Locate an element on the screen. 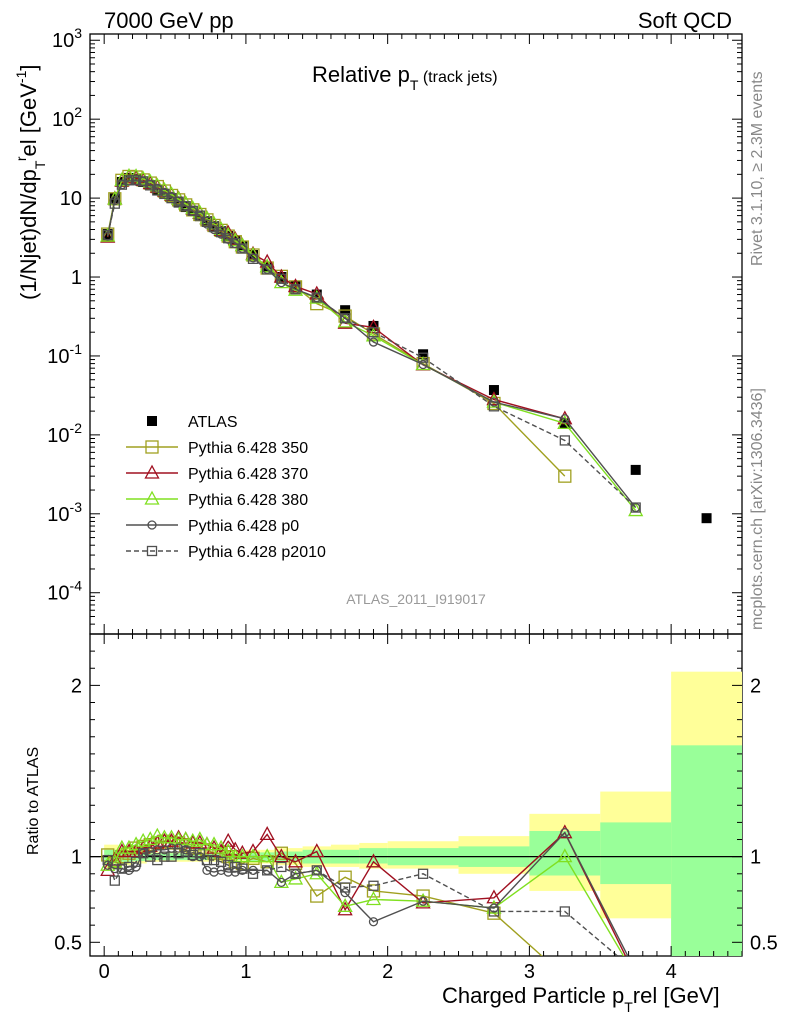 This screenshot has width=786, height=1024. analysis-watermark: ATLAS_2011_I919017 is located at coordinates (416, 599).